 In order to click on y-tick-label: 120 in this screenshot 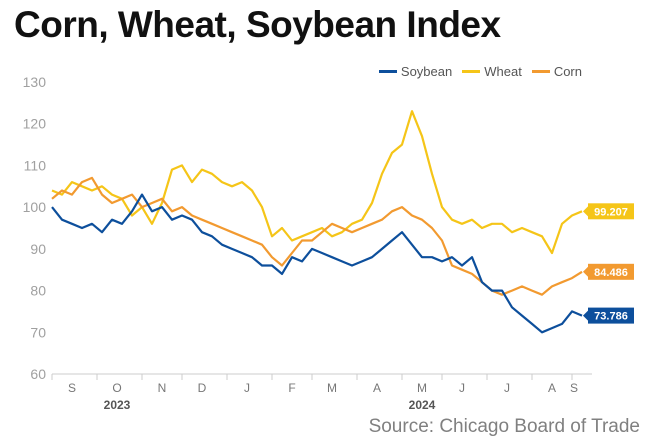, I will do `click(35, 124)`.